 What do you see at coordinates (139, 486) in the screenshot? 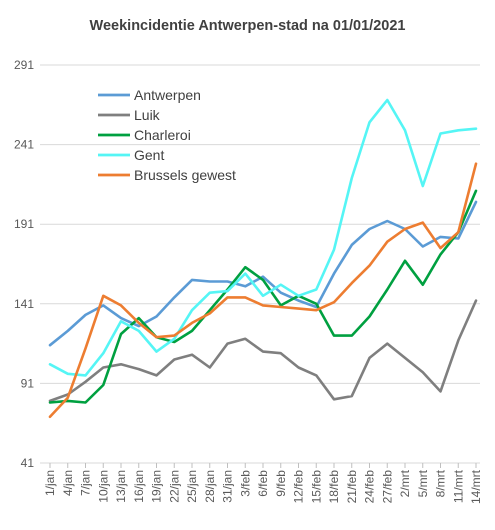
I see `x-tick-label: 16/jan` at bounding box center [139, 486].